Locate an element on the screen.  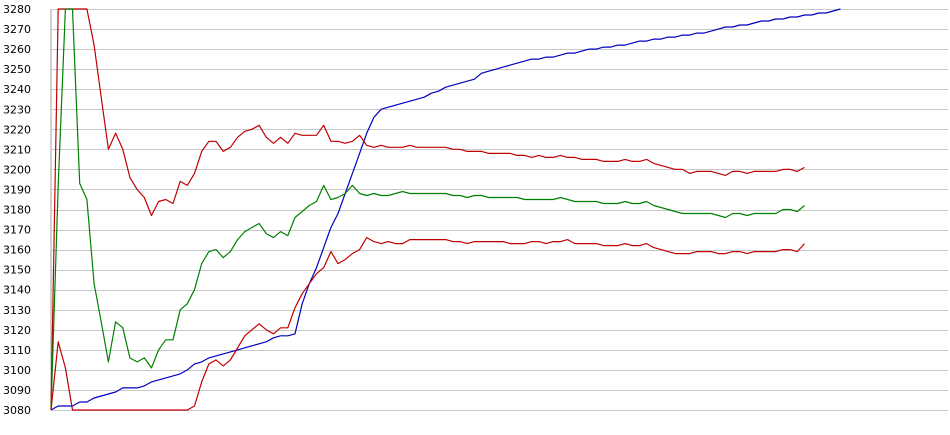
y-tick-label: 3230 is located at coordinates (17, 109).